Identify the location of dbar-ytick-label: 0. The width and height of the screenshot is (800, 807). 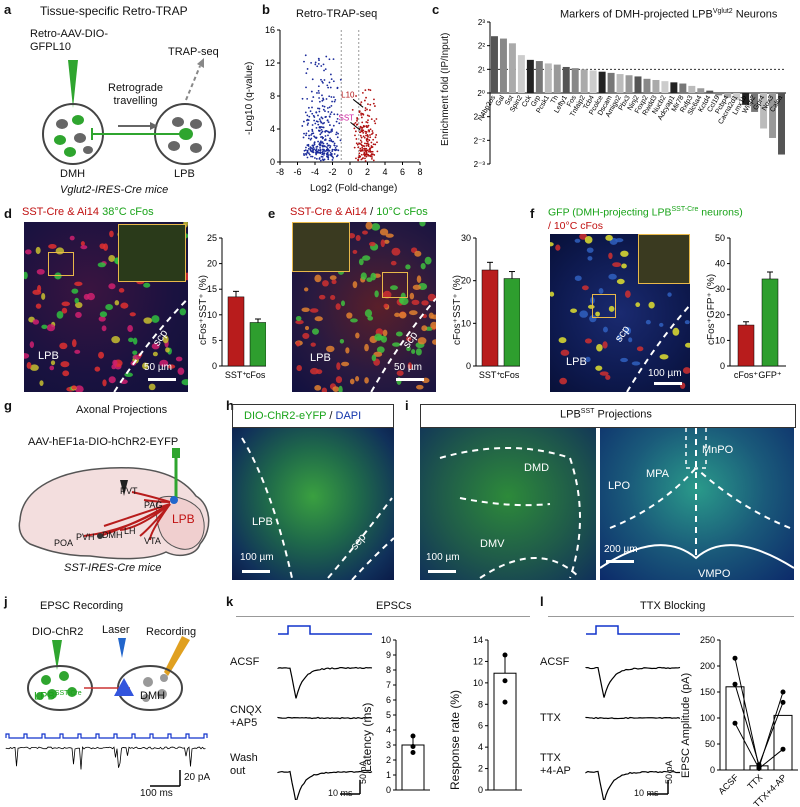
(214, 366).